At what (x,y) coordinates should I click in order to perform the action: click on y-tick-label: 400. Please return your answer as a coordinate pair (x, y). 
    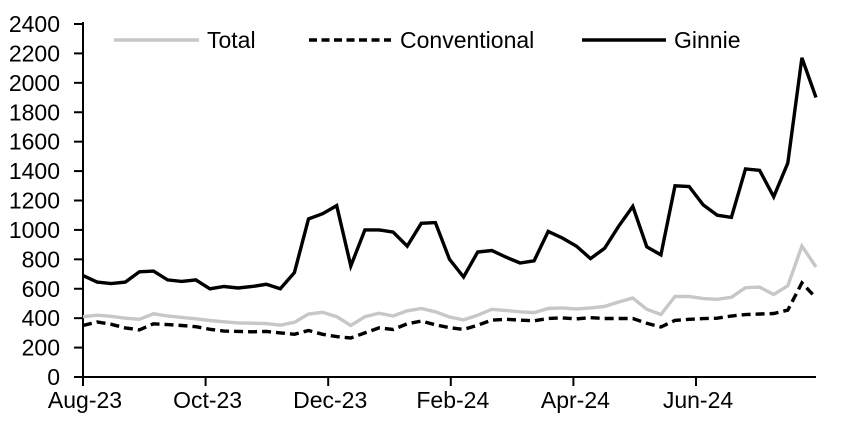
    Looking at the image, I should click on (41, 318).